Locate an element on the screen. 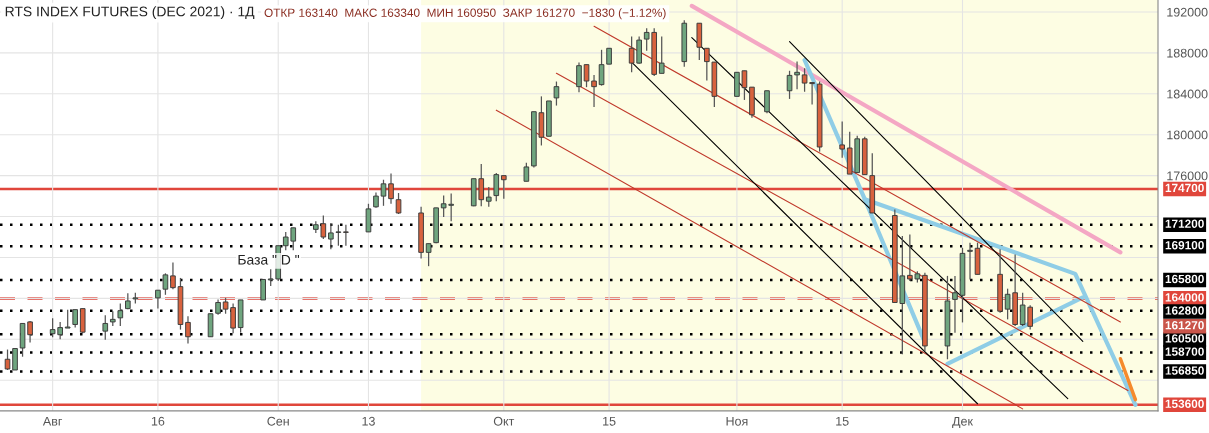 This screenshot has width=1209, height=433. y-tick-label: 192000 is located at coordinates (1187, 12).